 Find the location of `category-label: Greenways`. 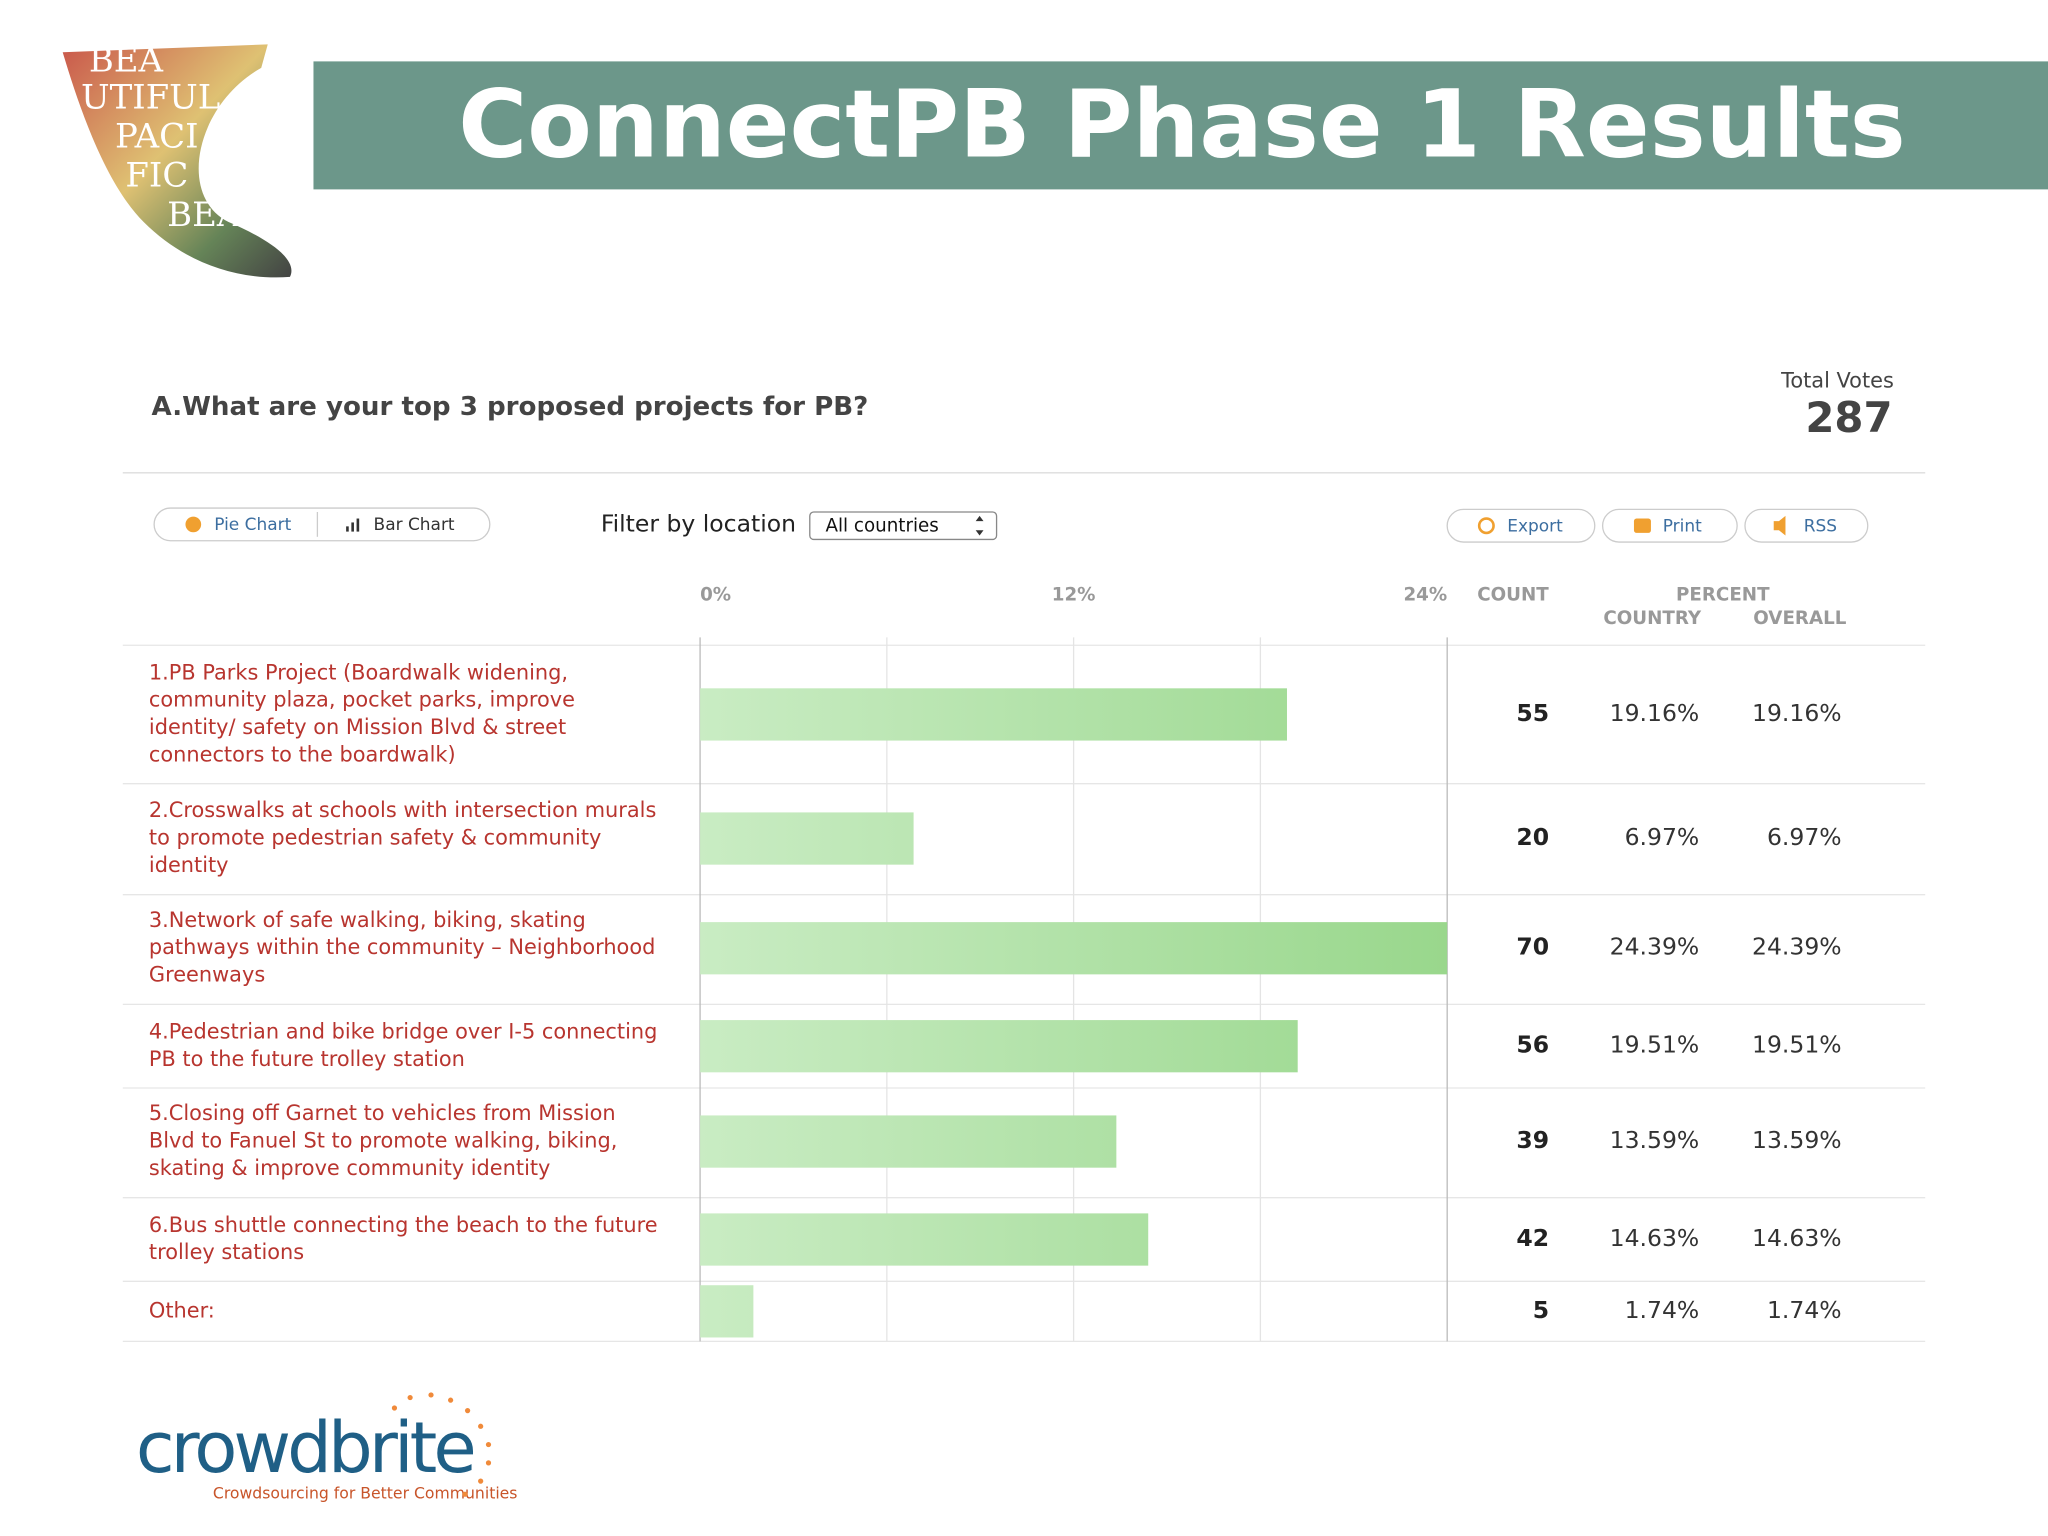

category-label: Greenways is located at coordinates (207, 975).